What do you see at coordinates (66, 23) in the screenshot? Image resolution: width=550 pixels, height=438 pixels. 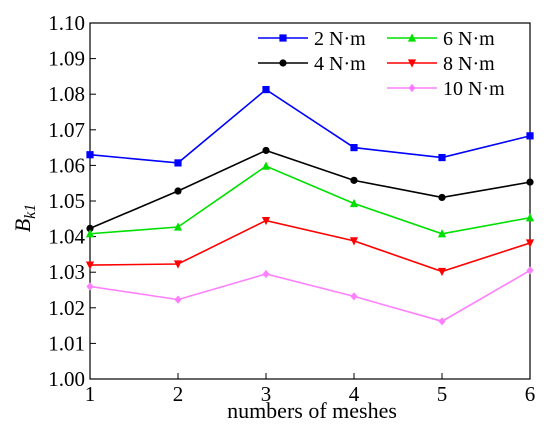 I see `y-tick-label: 1.10` at bounding box center [66, 23].